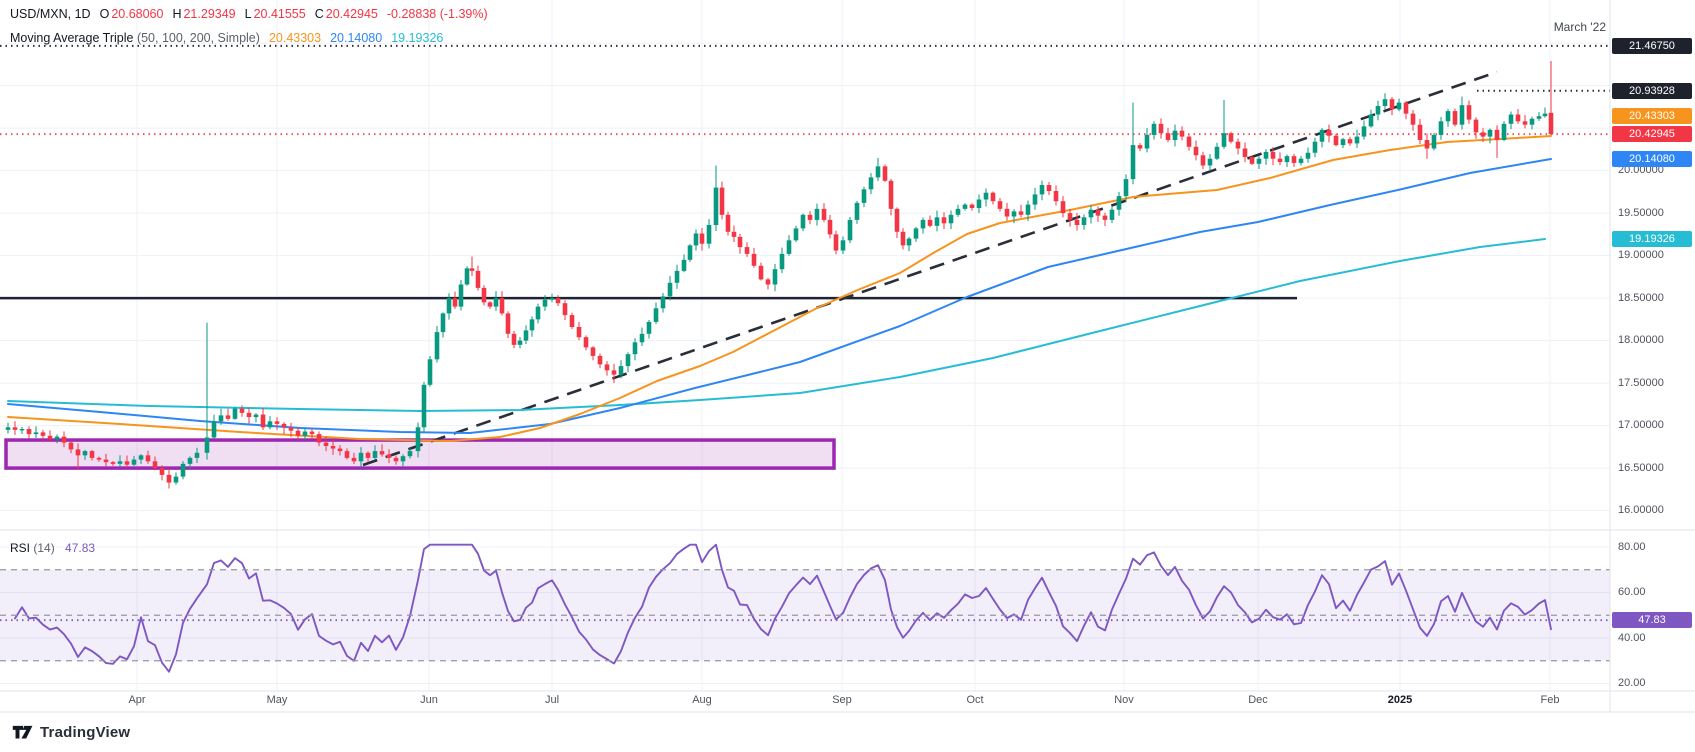  Describe the element at coordinates (1652, 239) in the screenshot. I see `price-badge-sma-200: 19.19326` at that location.